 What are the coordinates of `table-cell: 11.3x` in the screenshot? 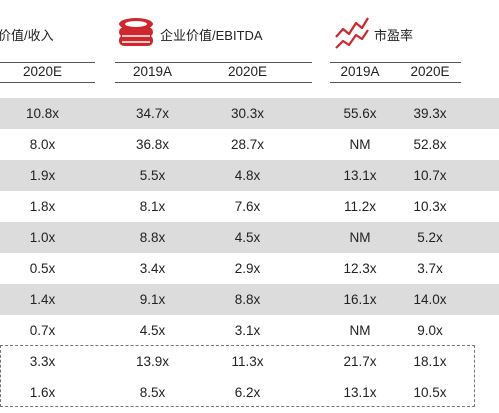 It's located at (247, 361).